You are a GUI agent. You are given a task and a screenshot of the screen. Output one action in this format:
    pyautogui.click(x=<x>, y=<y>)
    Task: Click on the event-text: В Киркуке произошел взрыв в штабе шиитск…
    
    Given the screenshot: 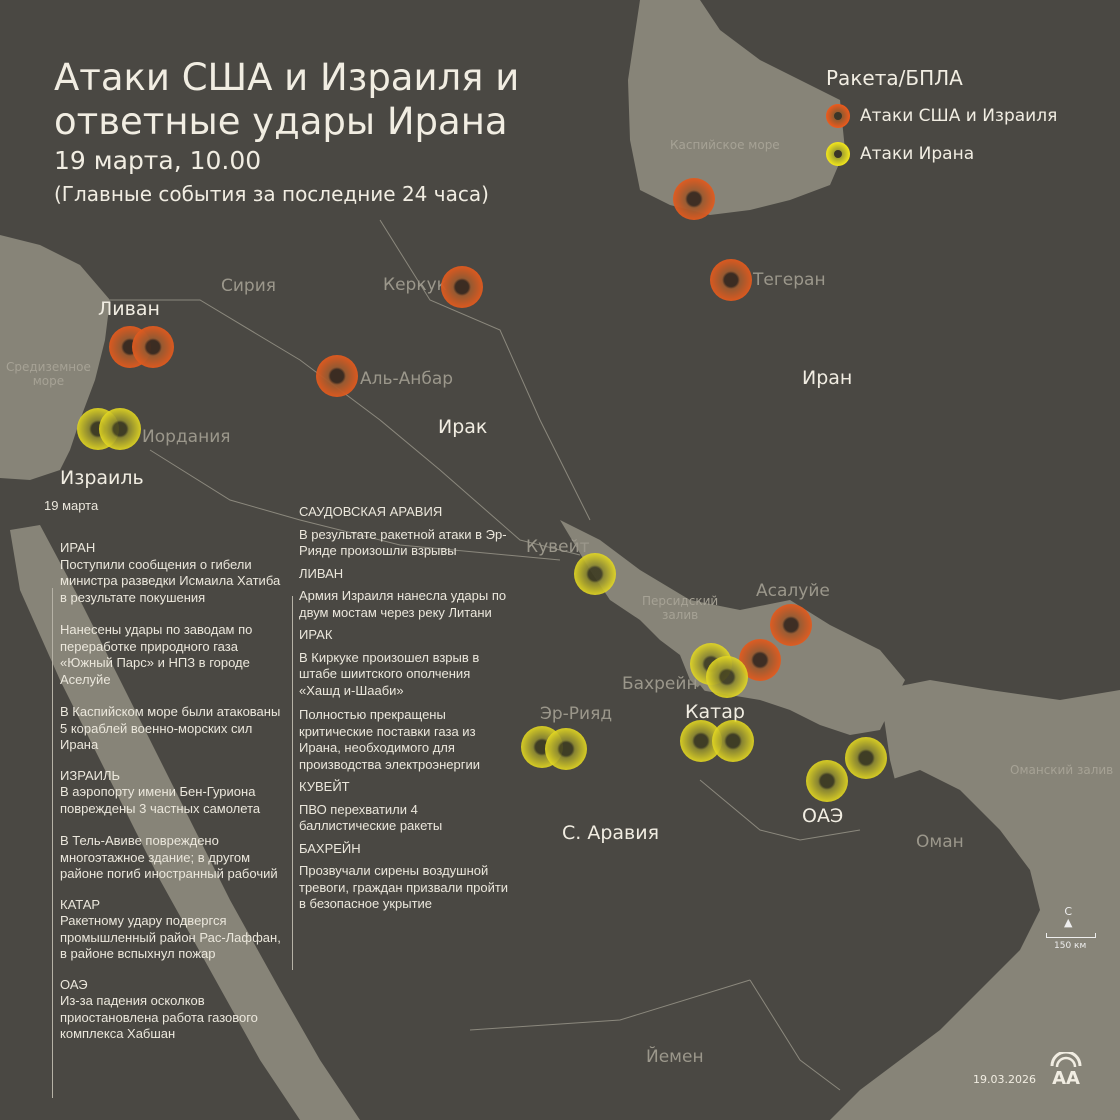 What is the action you would take?
    pyautogui.click(x=389, y=673)
    